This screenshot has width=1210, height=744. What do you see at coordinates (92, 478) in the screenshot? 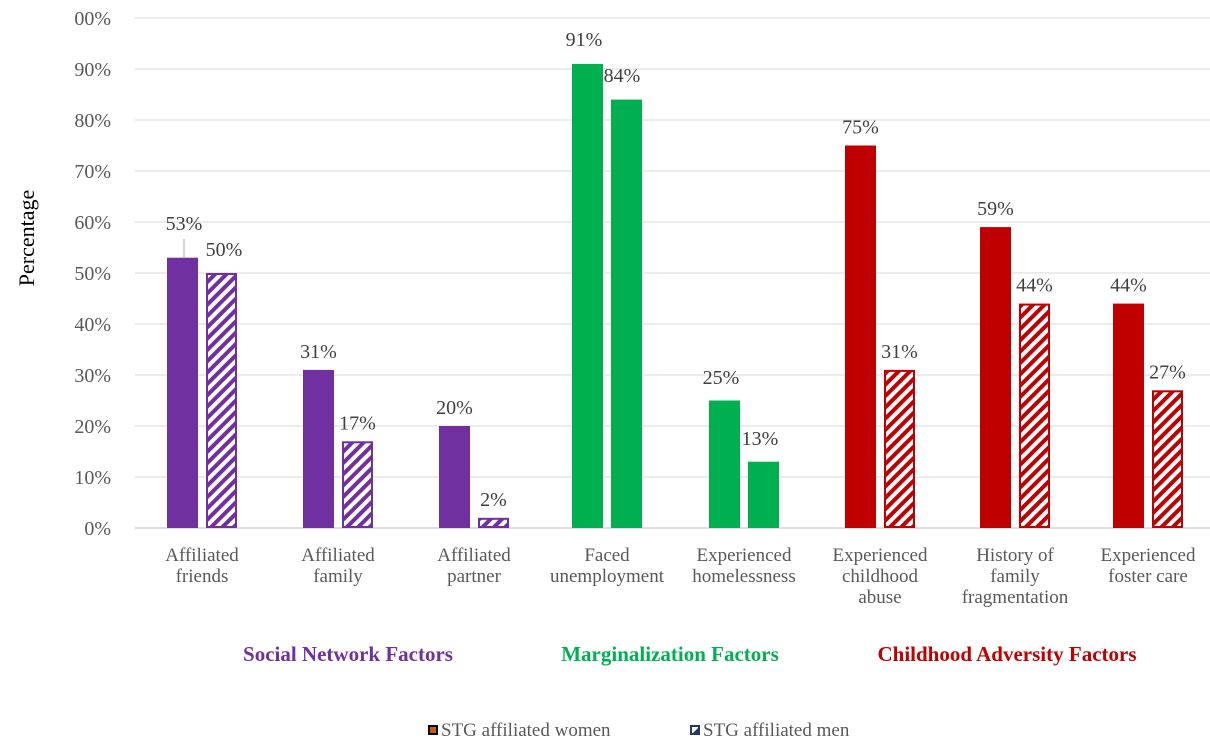
I see `y-tick-label: 10%` at bounding box center [92, 478].